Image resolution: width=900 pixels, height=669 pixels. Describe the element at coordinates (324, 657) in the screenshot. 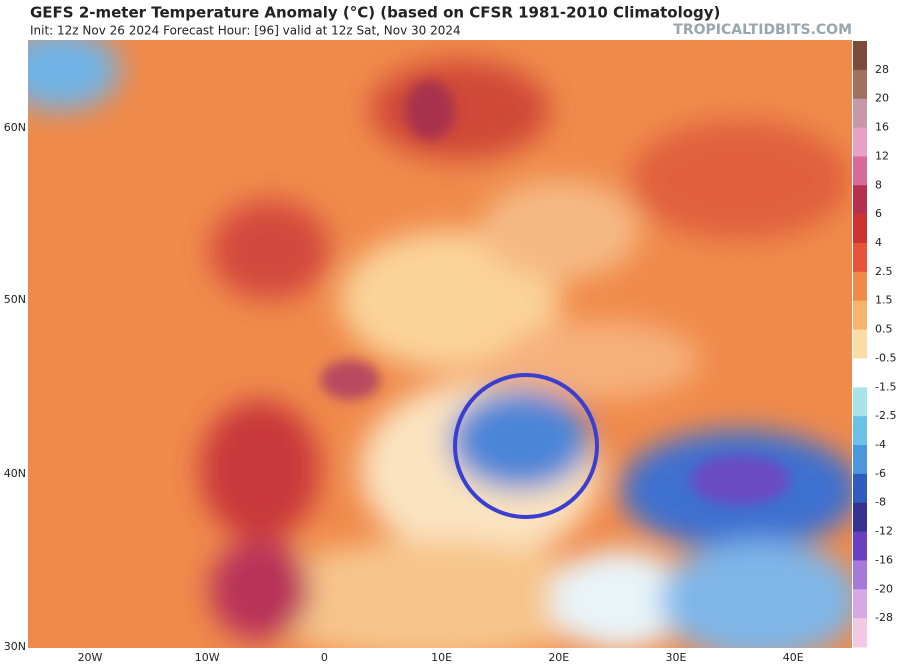

I see `lon-label: 0` at that location.